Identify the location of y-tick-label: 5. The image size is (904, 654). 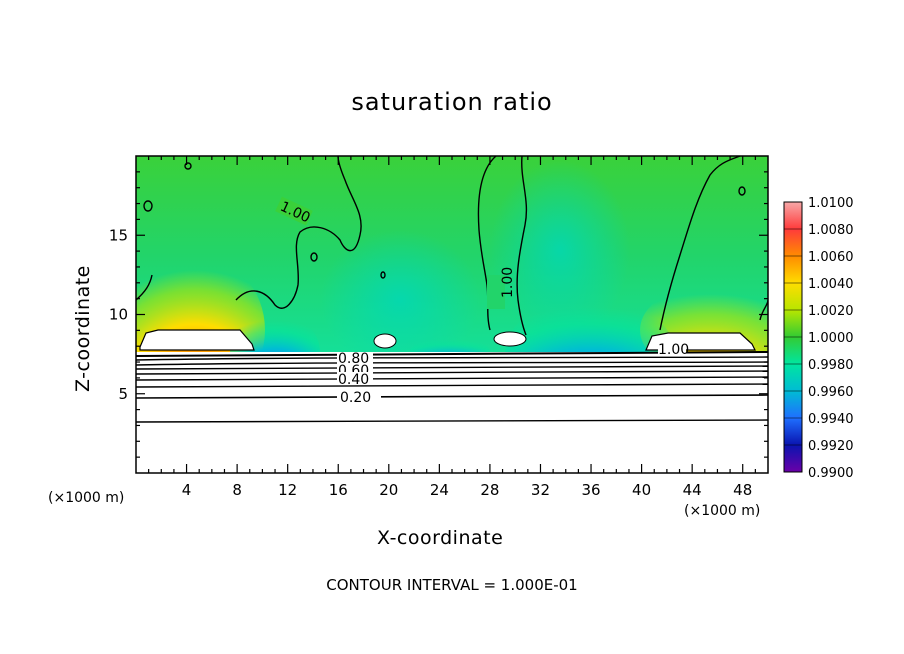
(123, 394).